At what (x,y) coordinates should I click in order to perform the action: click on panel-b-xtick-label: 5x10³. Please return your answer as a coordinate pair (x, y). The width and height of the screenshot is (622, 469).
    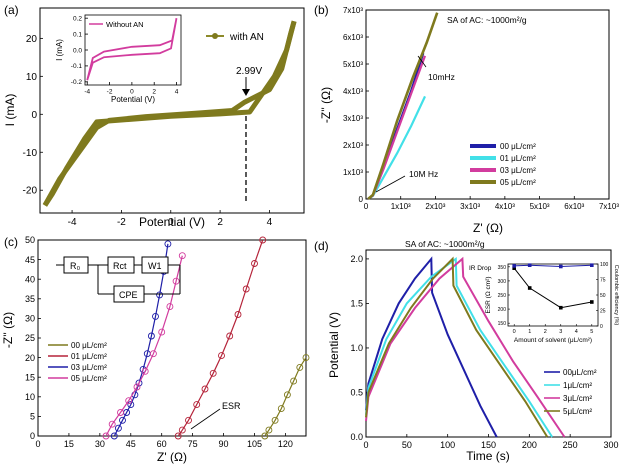
    Looking at the image, I should click on (540, 206).